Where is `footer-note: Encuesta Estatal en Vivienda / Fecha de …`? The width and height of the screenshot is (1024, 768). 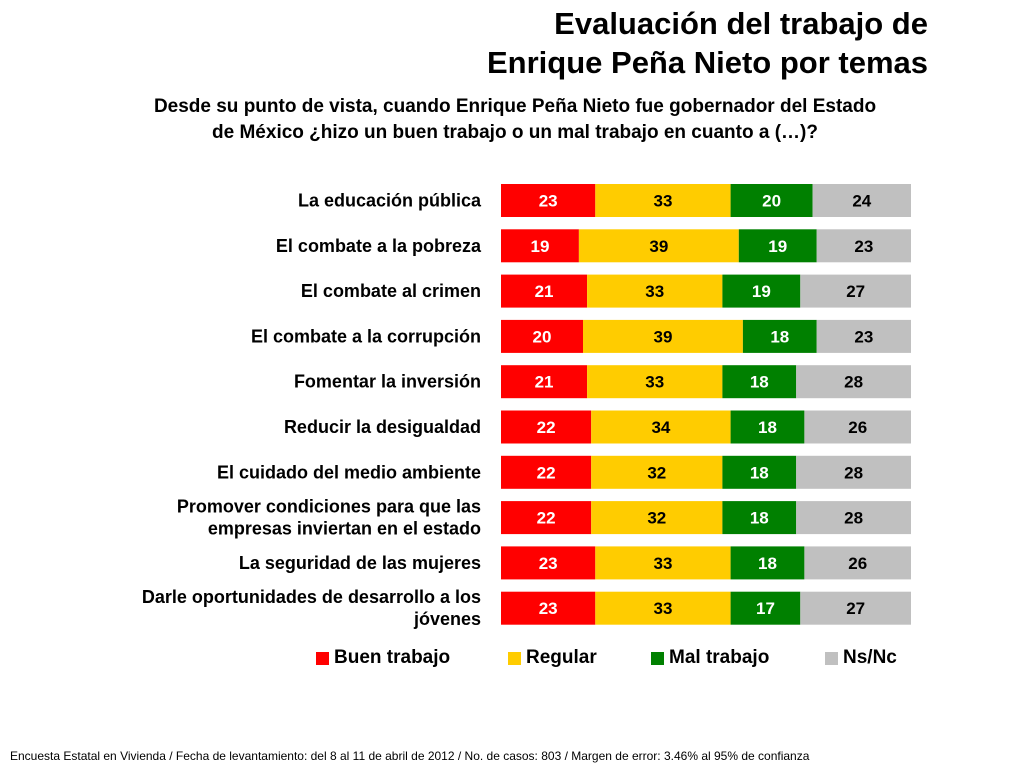
footer-note: Encuesta Estatal en Vivienda / Fecha de … is located at coordinates (410, 756).